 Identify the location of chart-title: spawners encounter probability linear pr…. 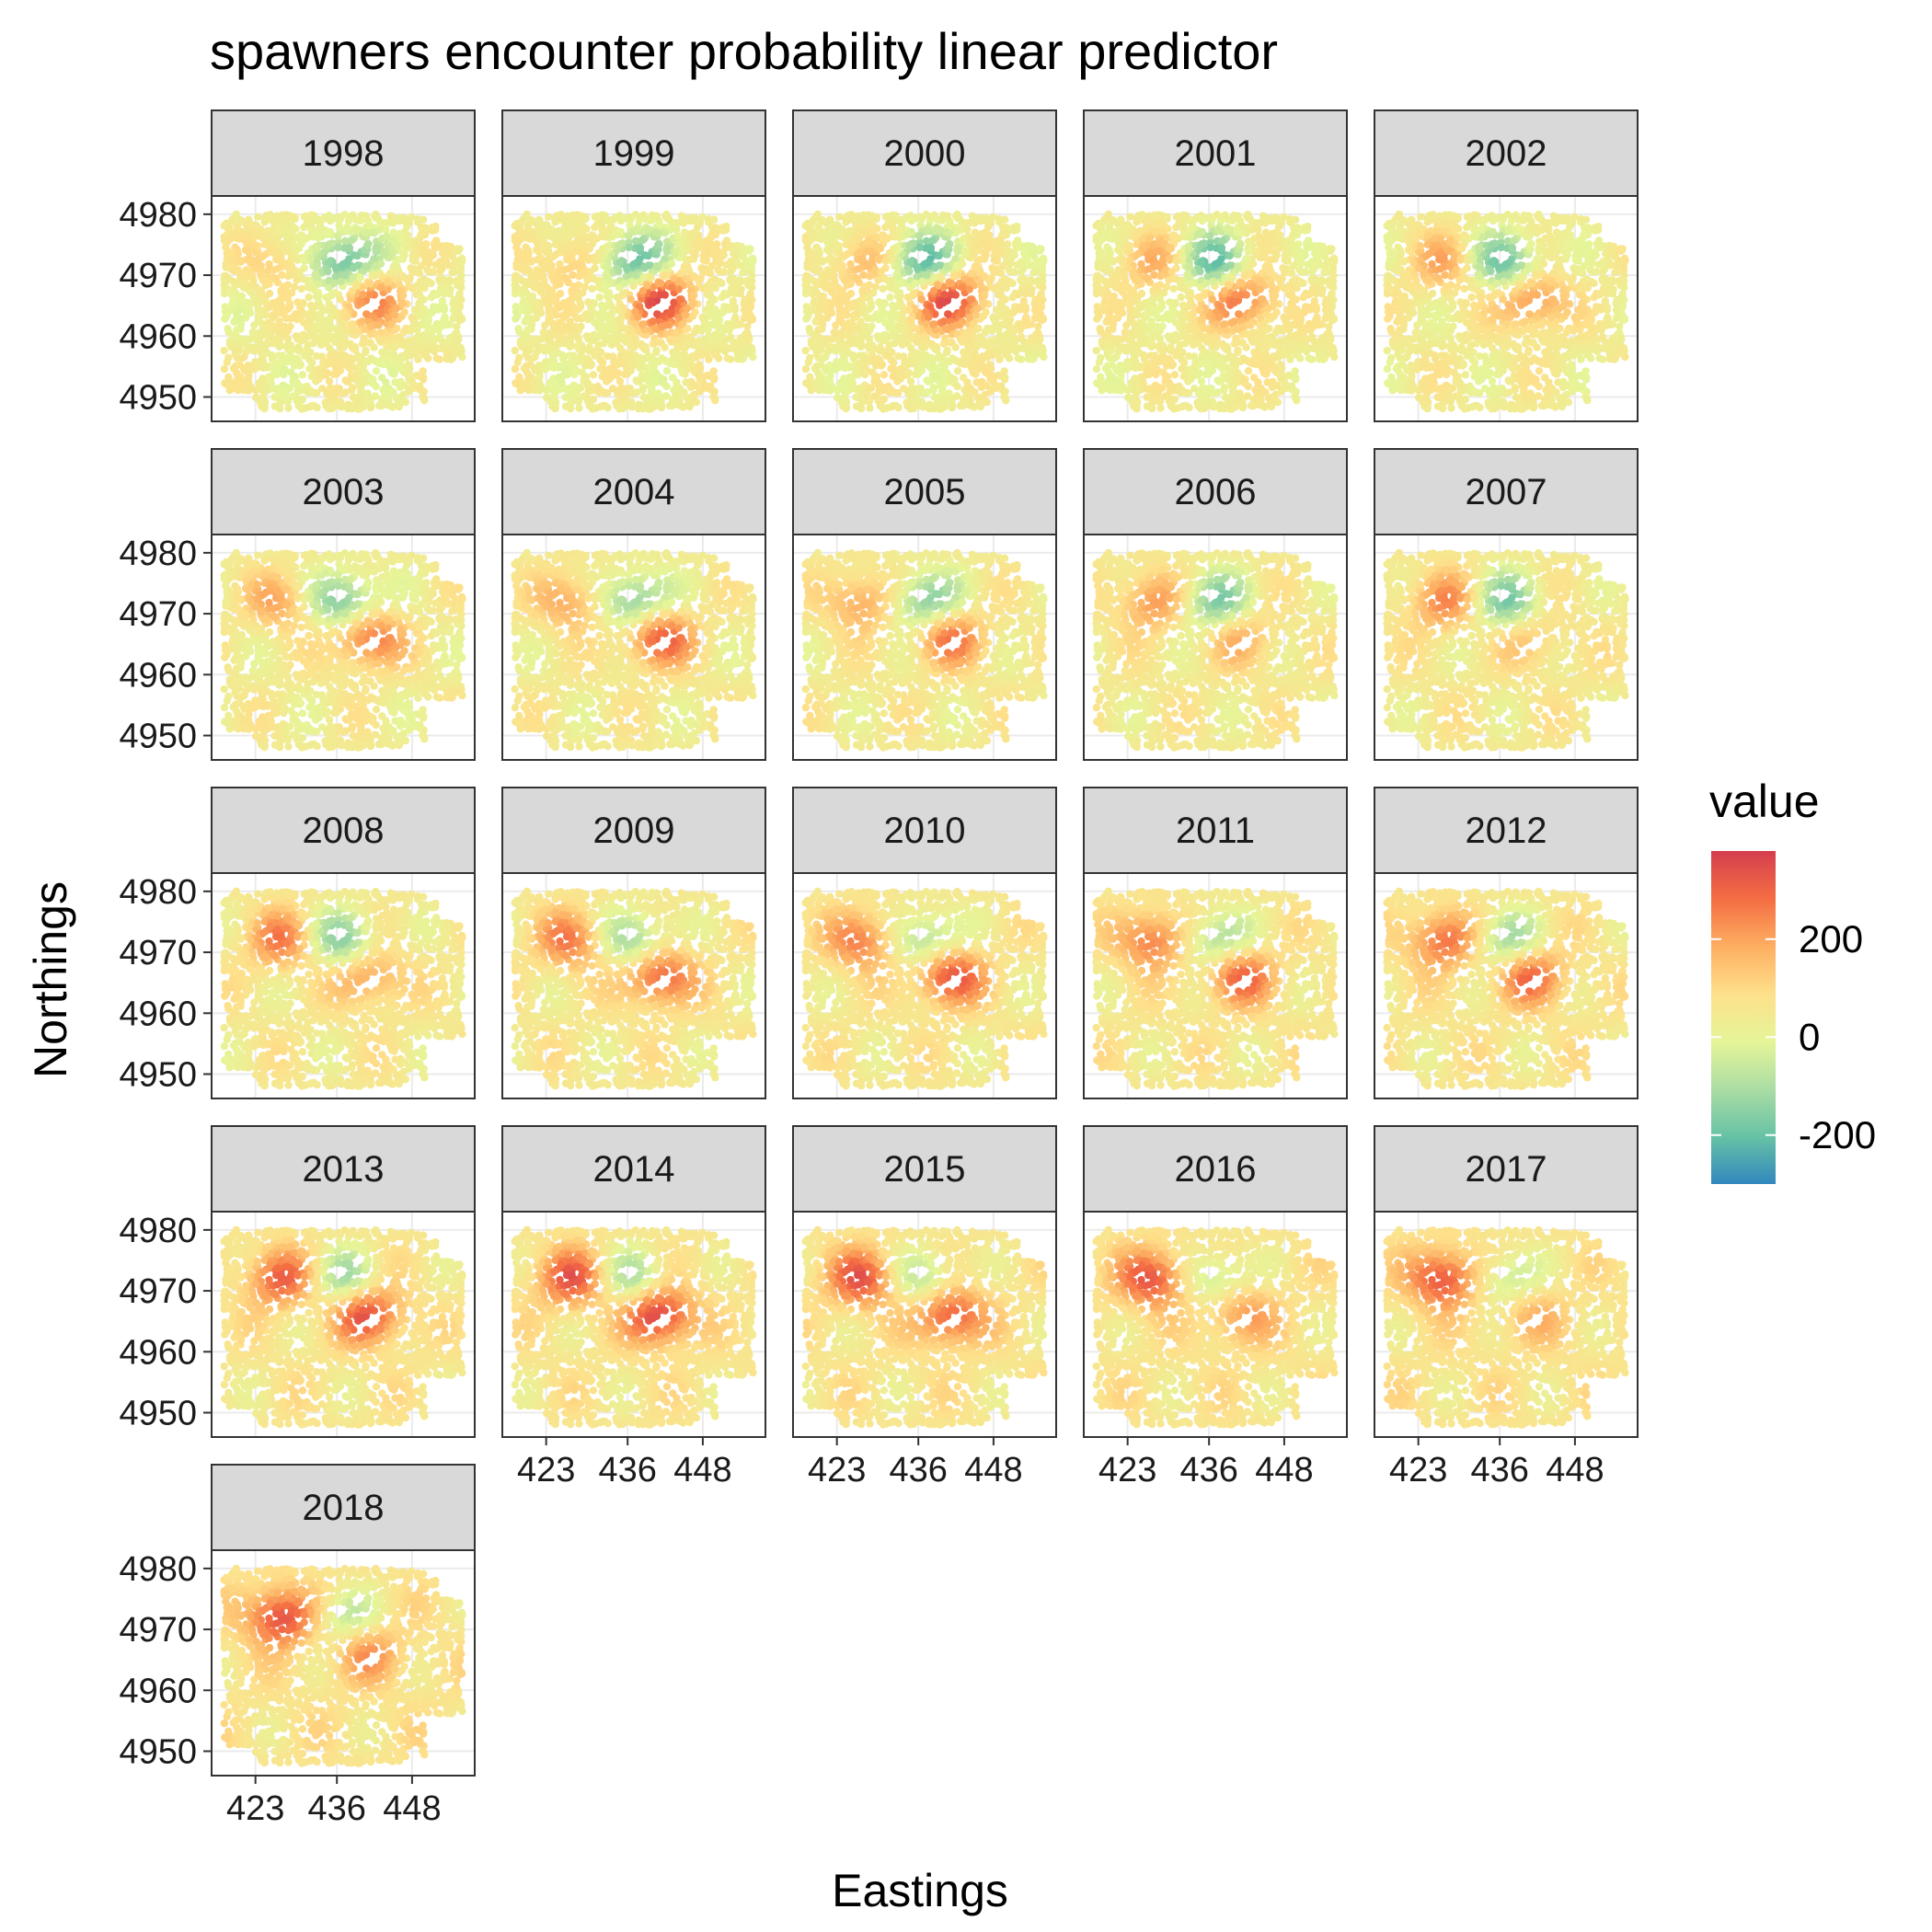
(744, 51).